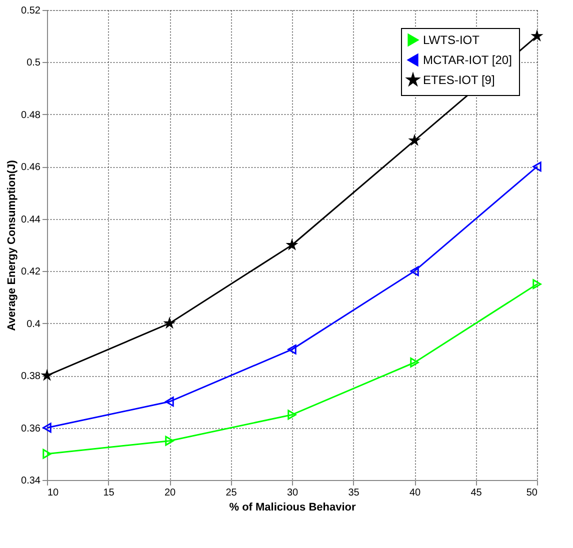  I want to click on x-tick-label: 20, so click(170, 493).